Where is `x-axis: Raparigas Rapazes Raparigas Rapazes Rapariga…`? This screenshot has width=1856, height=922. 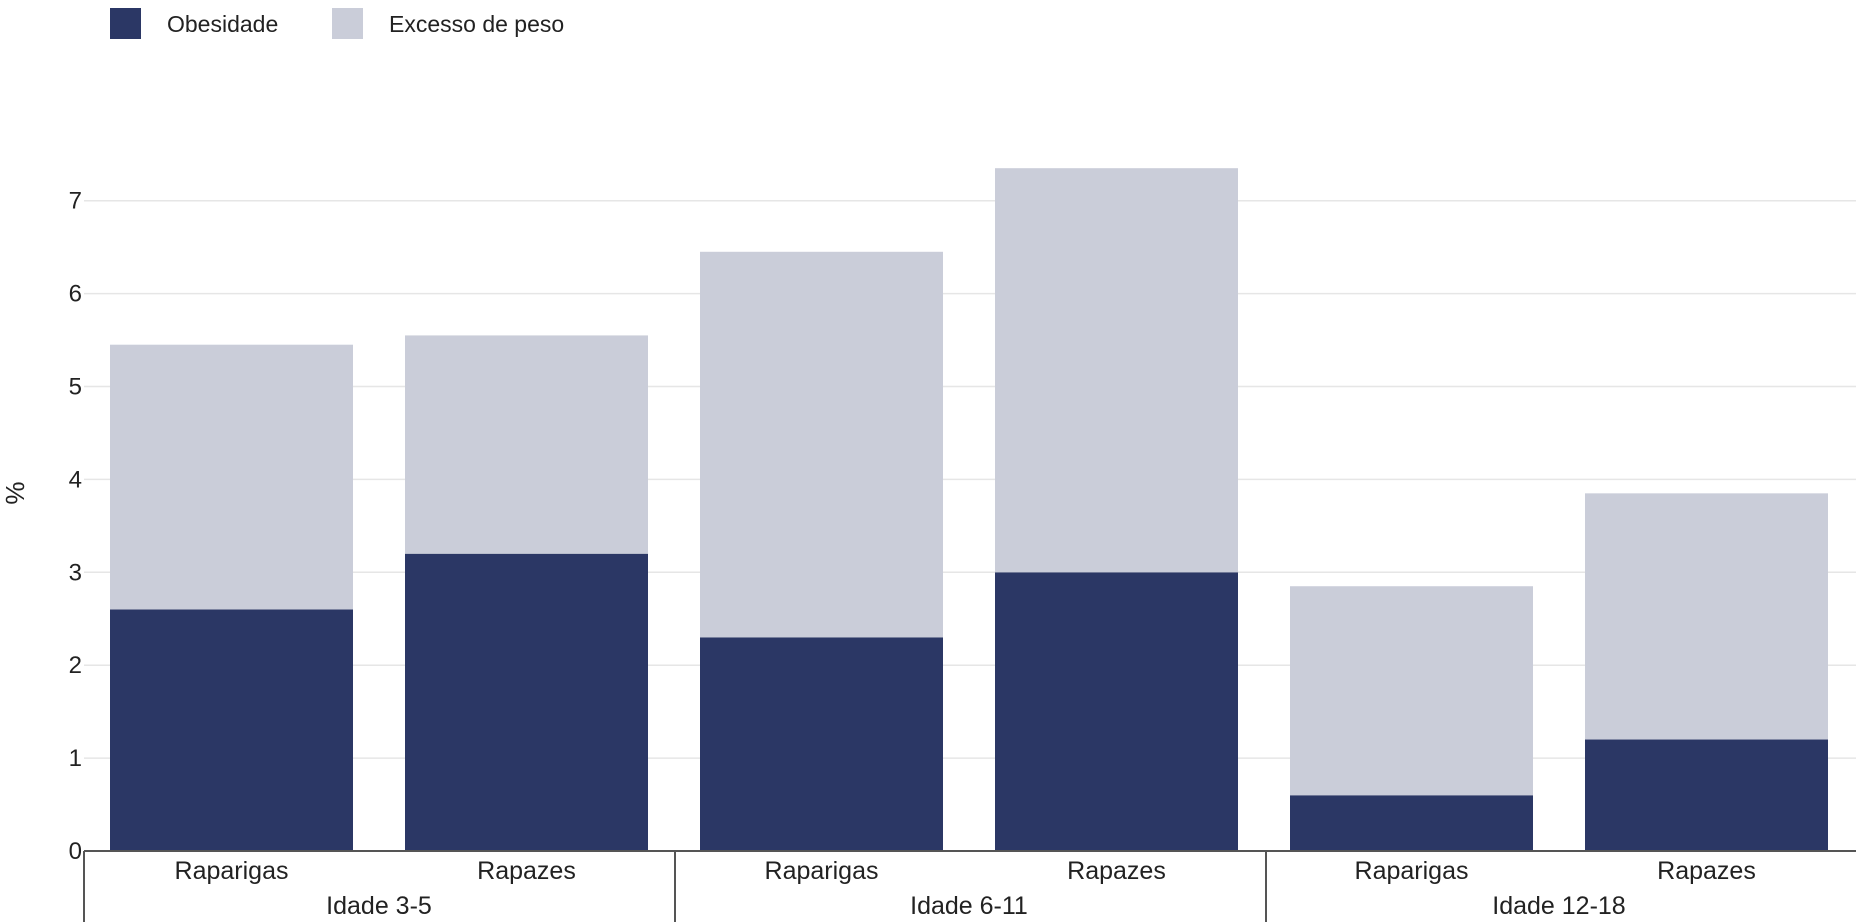 x-axis: Raparigas Rapazes Raparigas Rapazes Rapariga… is located at coordinates (969, 886).